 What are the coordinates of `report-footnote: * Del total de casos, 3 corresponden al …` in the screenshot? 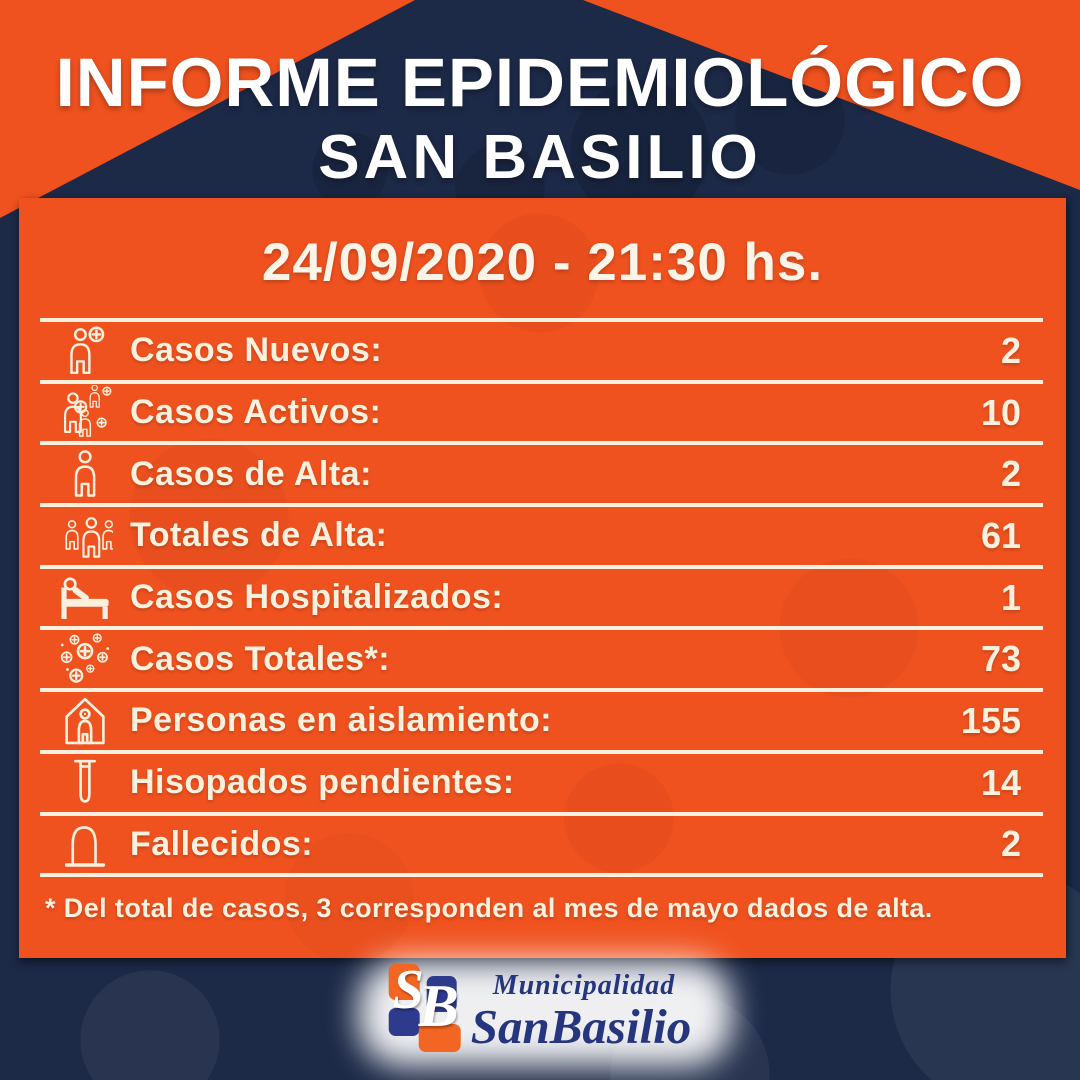 It's located at (489, 908).